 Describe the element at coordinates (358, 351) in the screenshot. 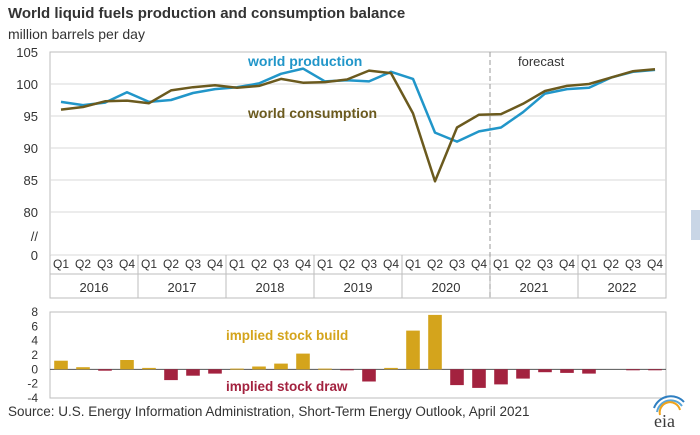

I see `bar-marks-group` at that location.